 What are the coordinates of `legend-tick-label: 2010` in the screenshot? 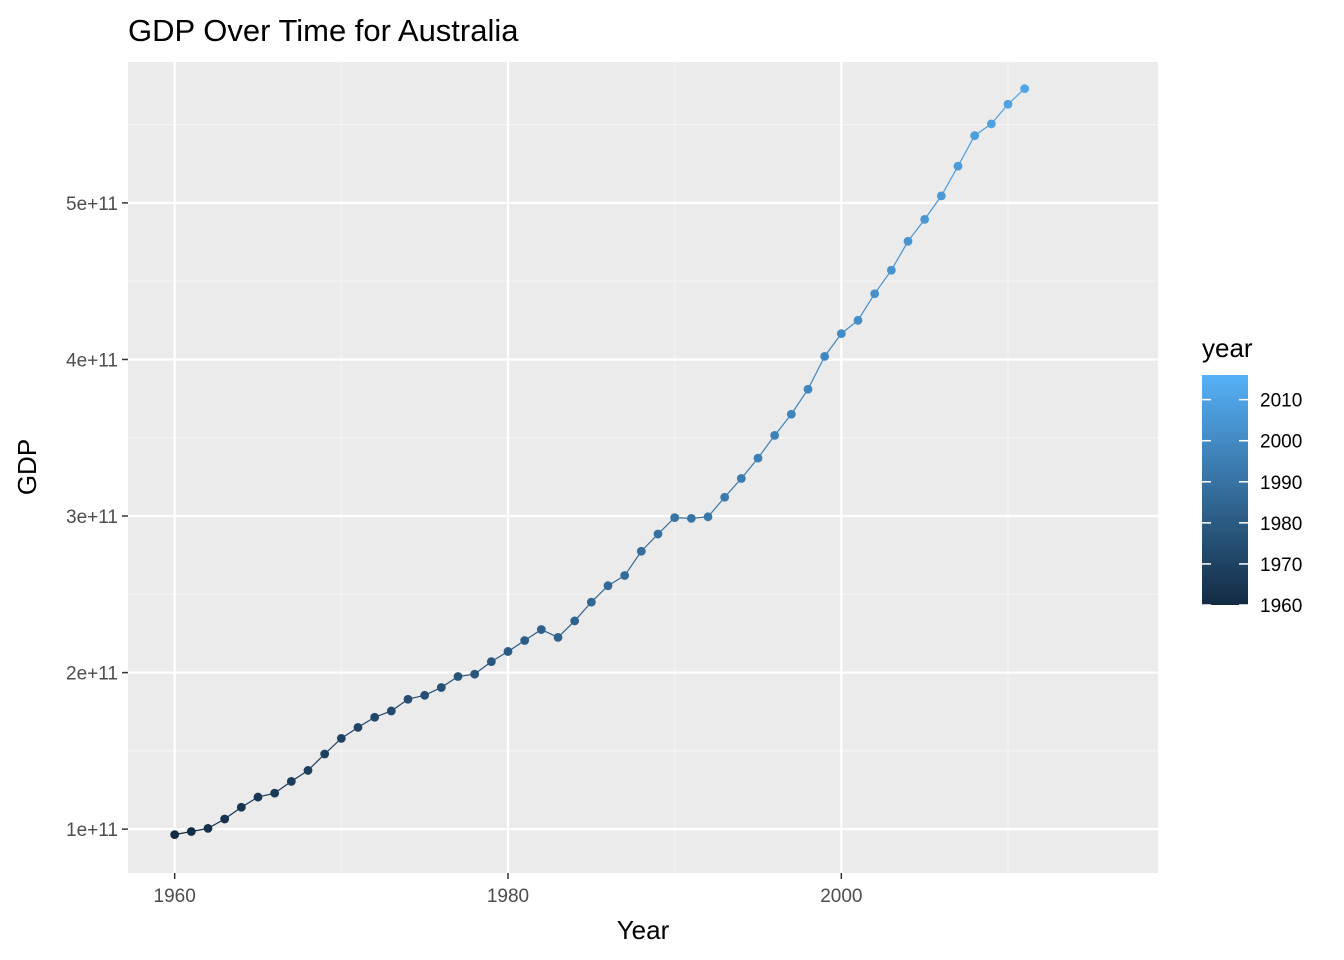 It's located at (1281, 401).